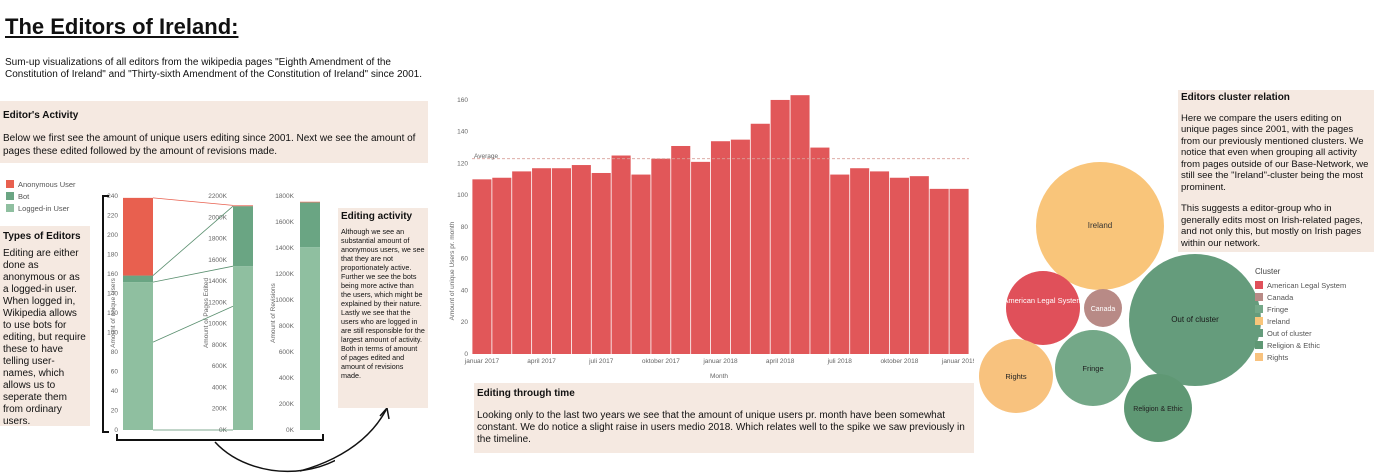 This screenshot has width=1400, height=473. I want to click on bracket-left, so click(105, 314).